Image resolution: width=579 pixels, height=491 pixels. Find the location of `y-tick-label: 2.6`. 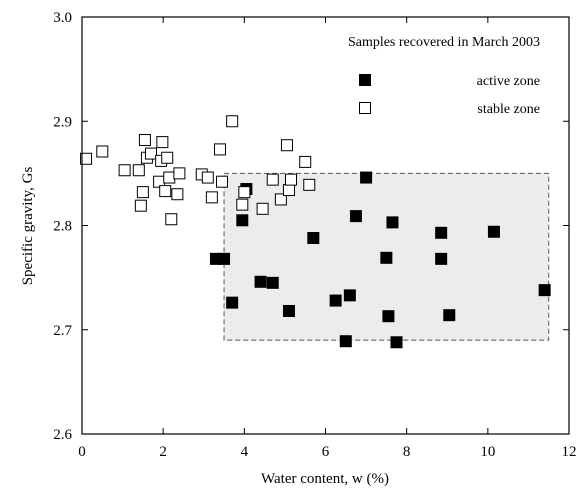

y-tick-label: 2.6 is located at coordinates (62, 435).